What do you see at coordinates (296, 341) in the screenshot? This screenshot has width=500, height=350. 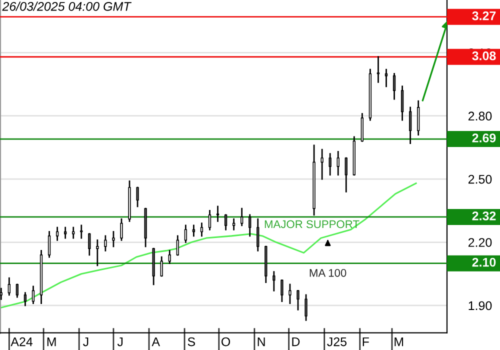 I see `x-tick-label: D` at bounding box center [296, 341].